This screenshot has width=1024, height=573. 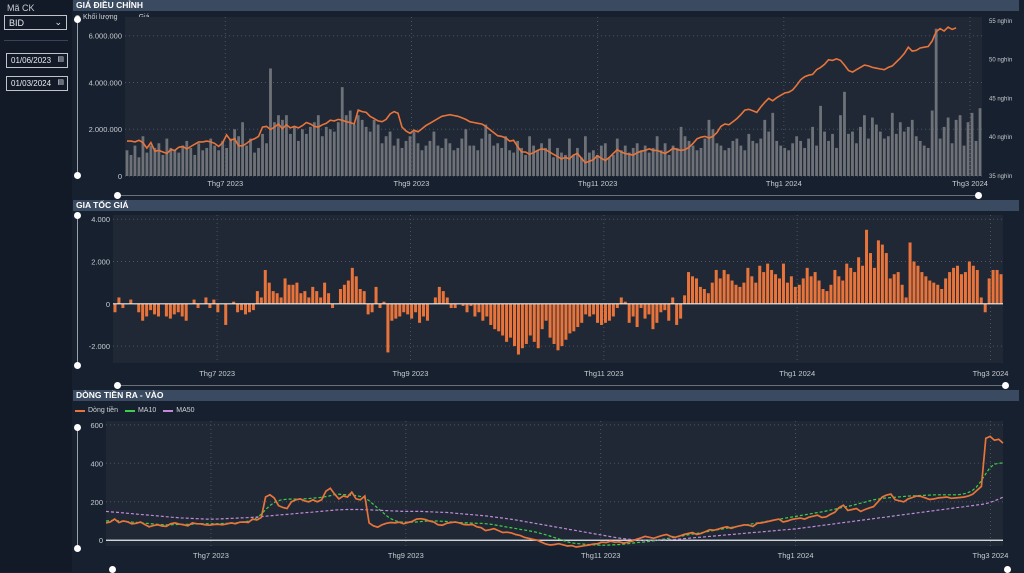 What do you see at coordinates (978, 195) in the screenshot?
I see `time-range-slider-right-handle` at bounding box center [978, 195].